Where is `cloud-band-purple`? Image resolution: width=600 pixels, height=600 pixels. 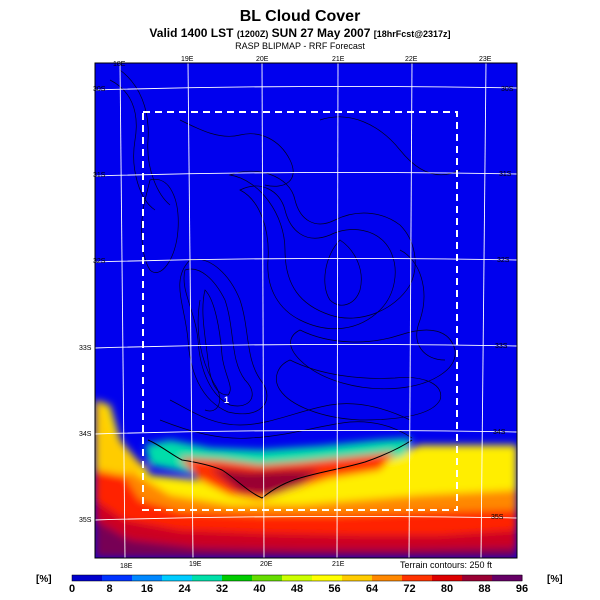 cloud-band-purple is located at coordinates (306, 539).